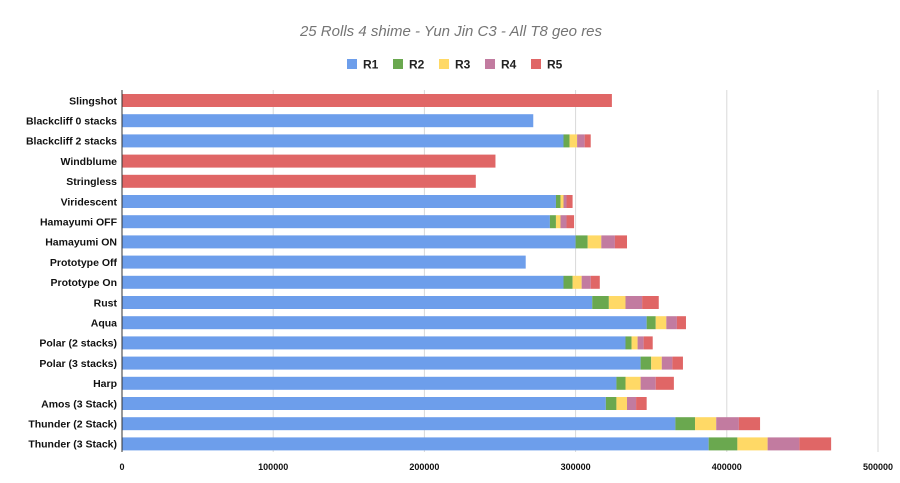 The height and width of the screenshot is (483, 900). What do you see at coordinates (536, 64) in the screenshot?
I see `legend-swatch-r5` at bounding box center [536, 64].